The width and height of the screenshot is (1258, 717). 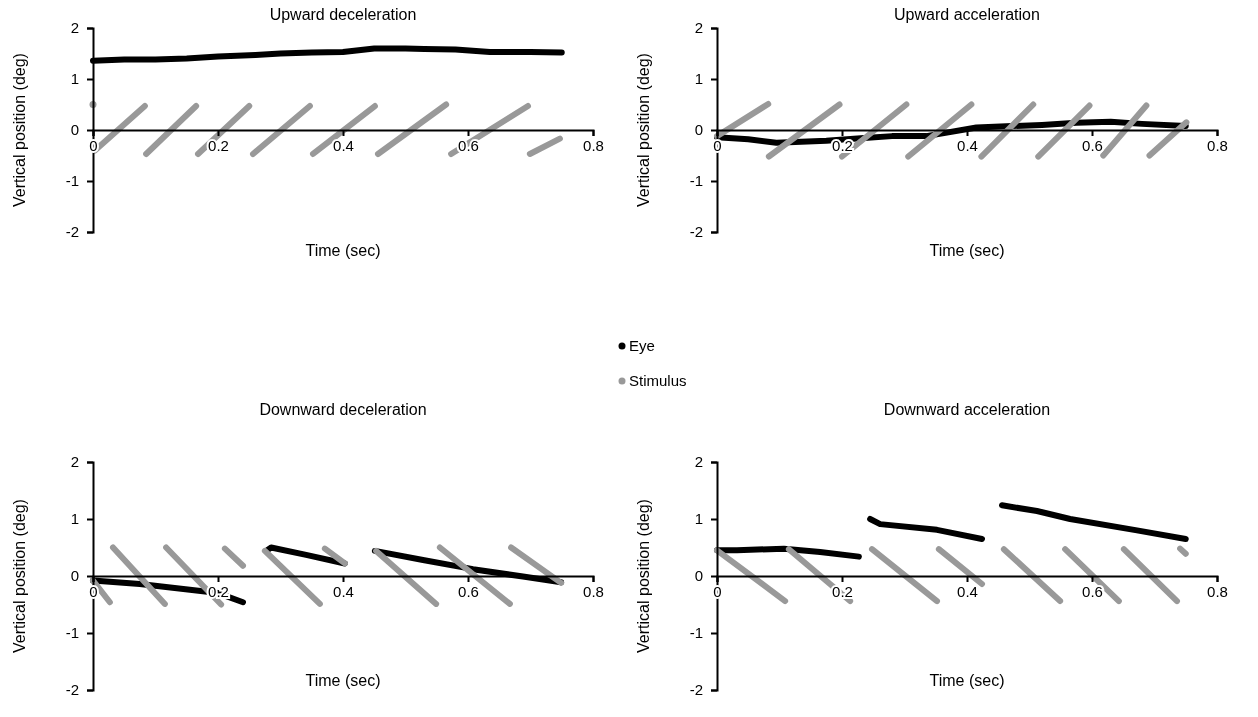 I want to click on chart-title: Upward acceleration, so click(x=967, y=14).